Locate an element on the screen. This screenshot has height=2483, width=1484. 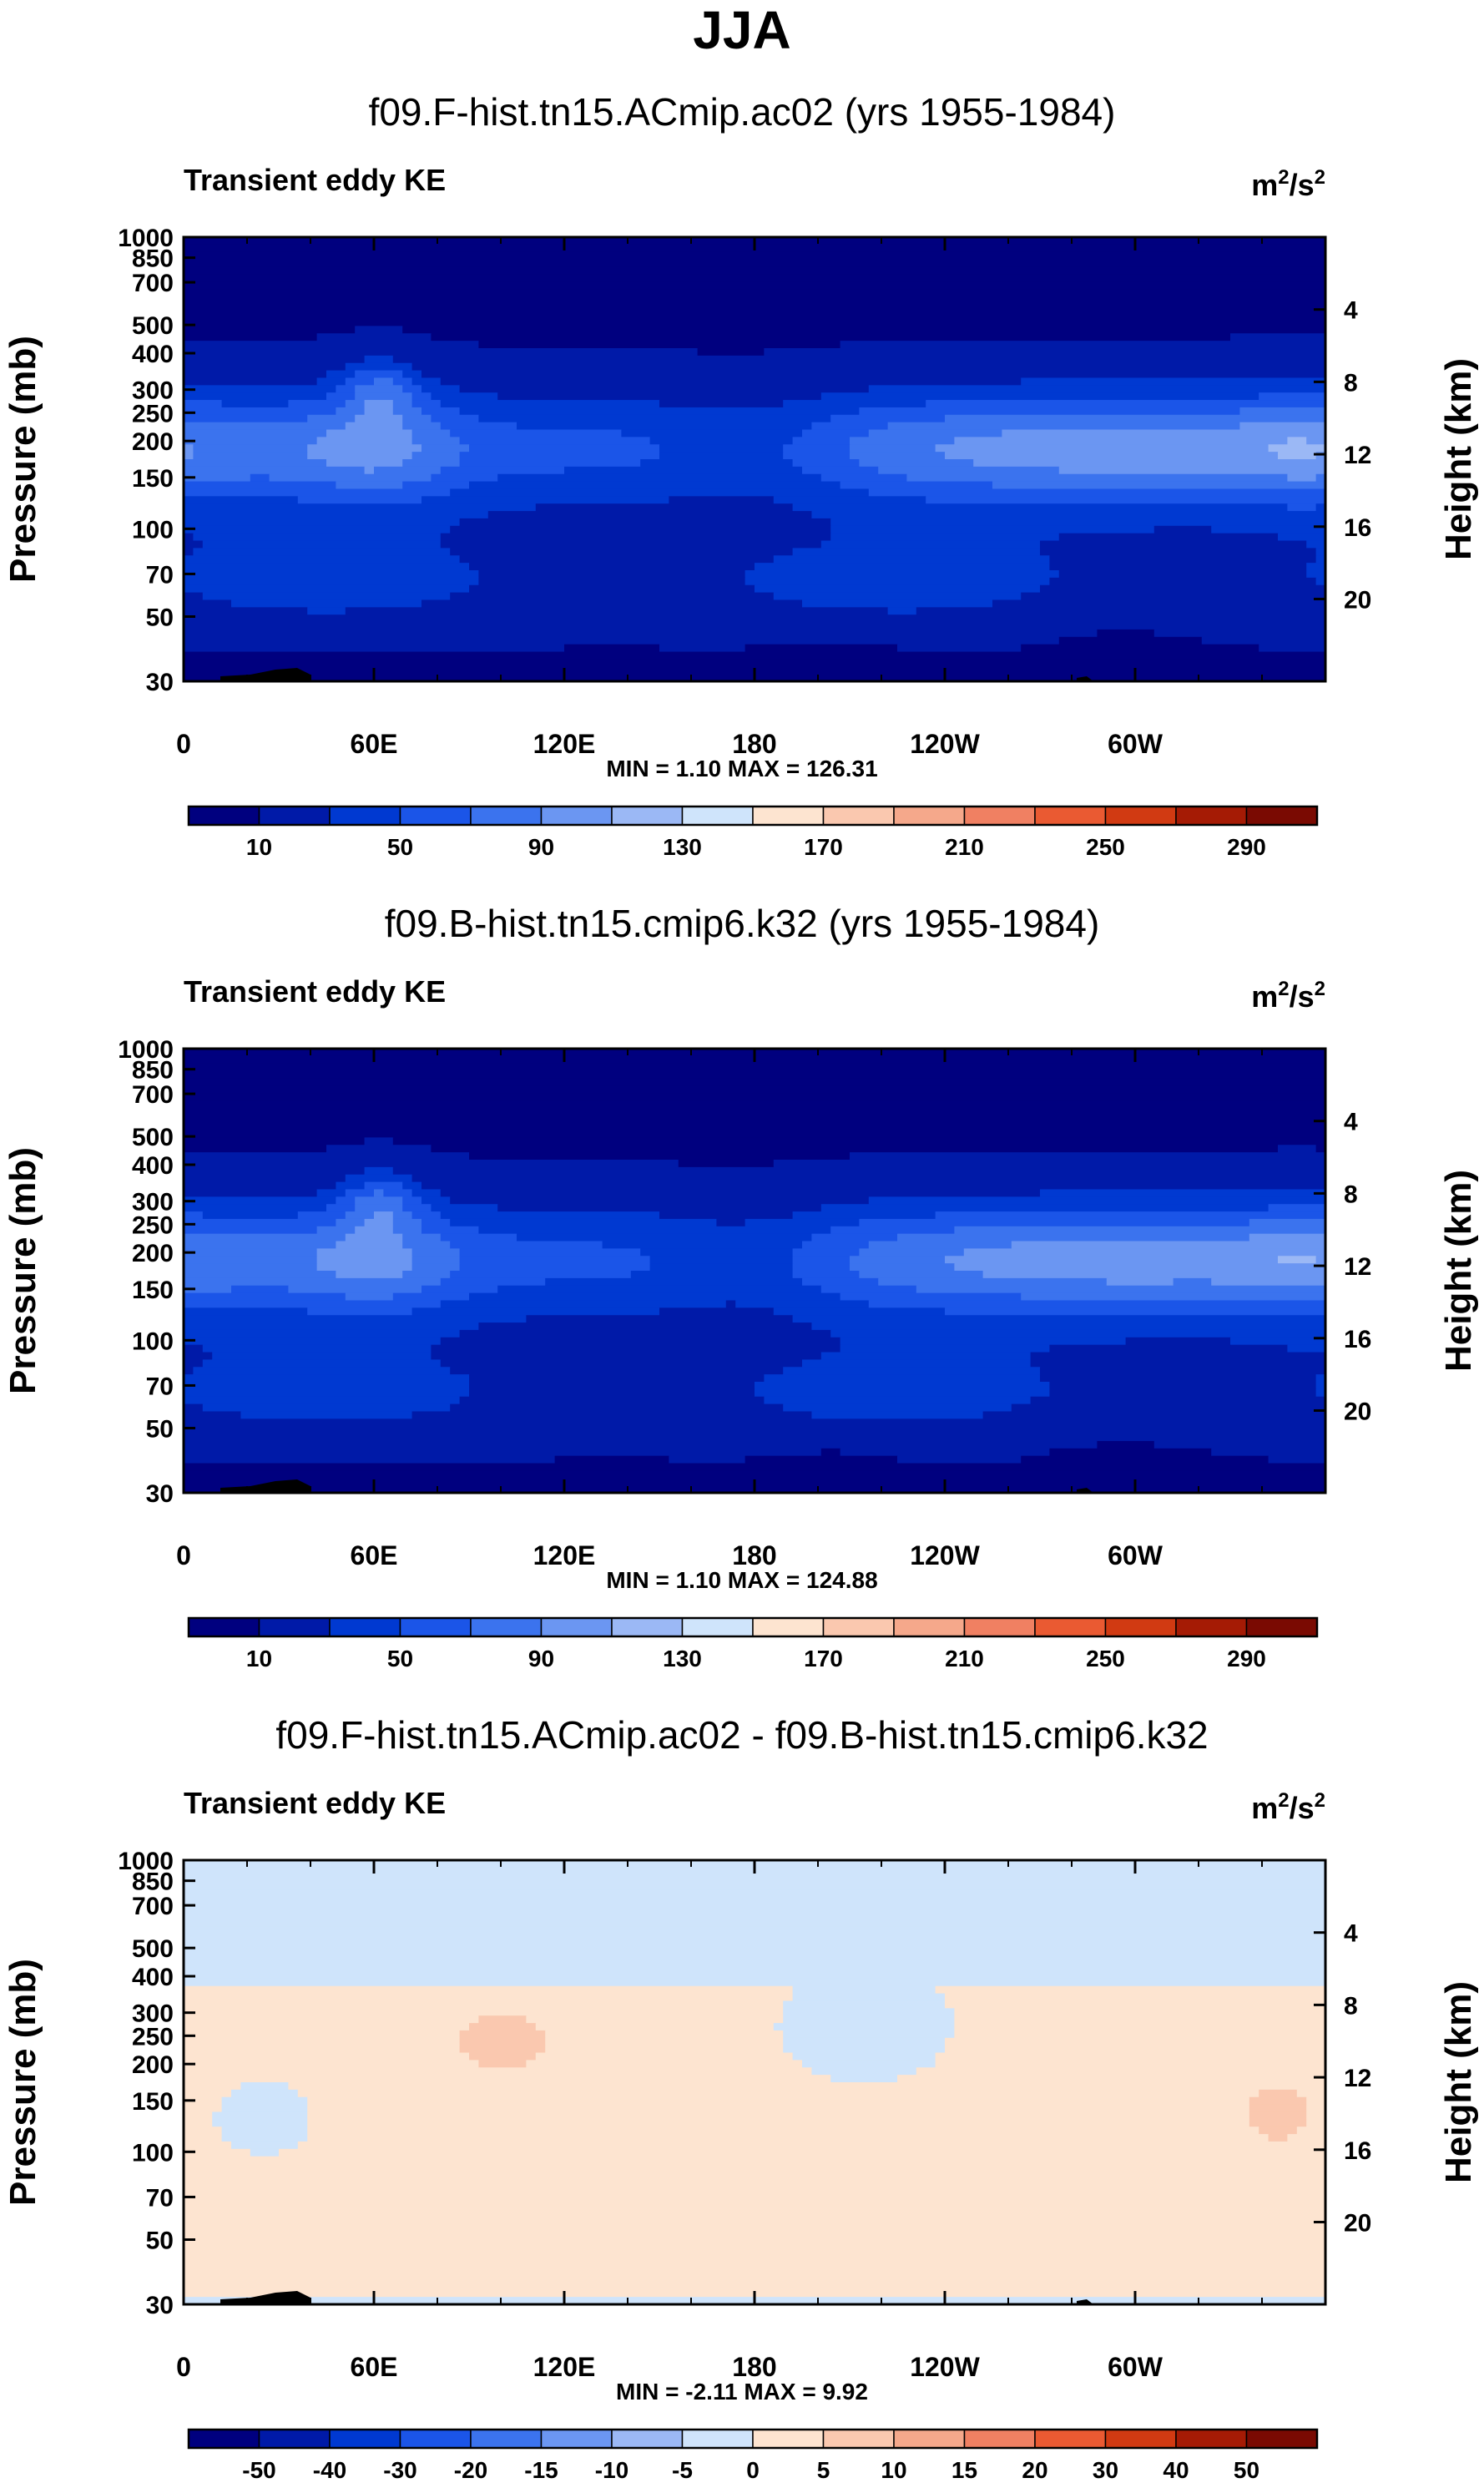
topography is located at coordinates (265, 2297).